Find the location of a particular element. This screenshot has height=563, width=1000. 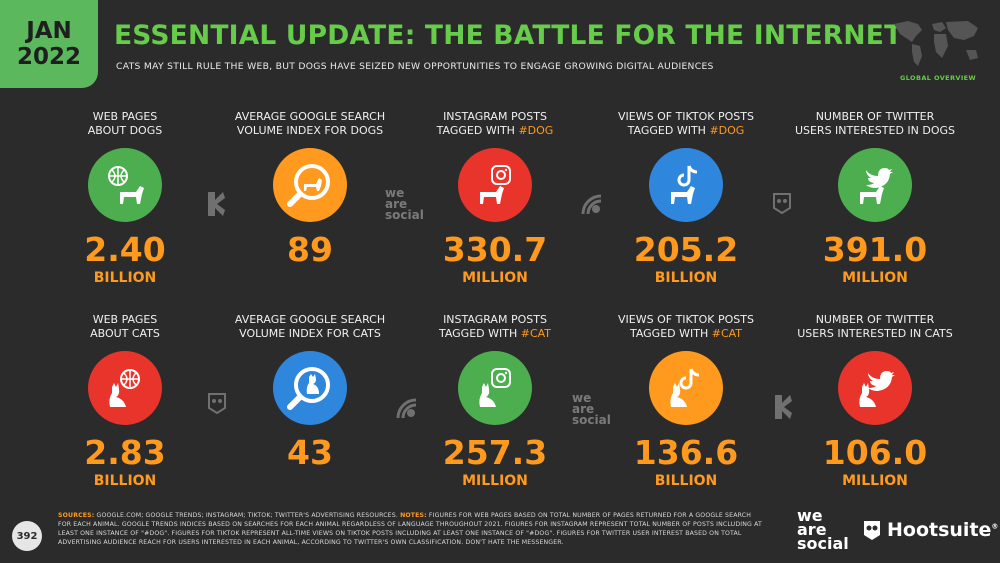

stat-value: 89 is located at coordinates (310, 249).